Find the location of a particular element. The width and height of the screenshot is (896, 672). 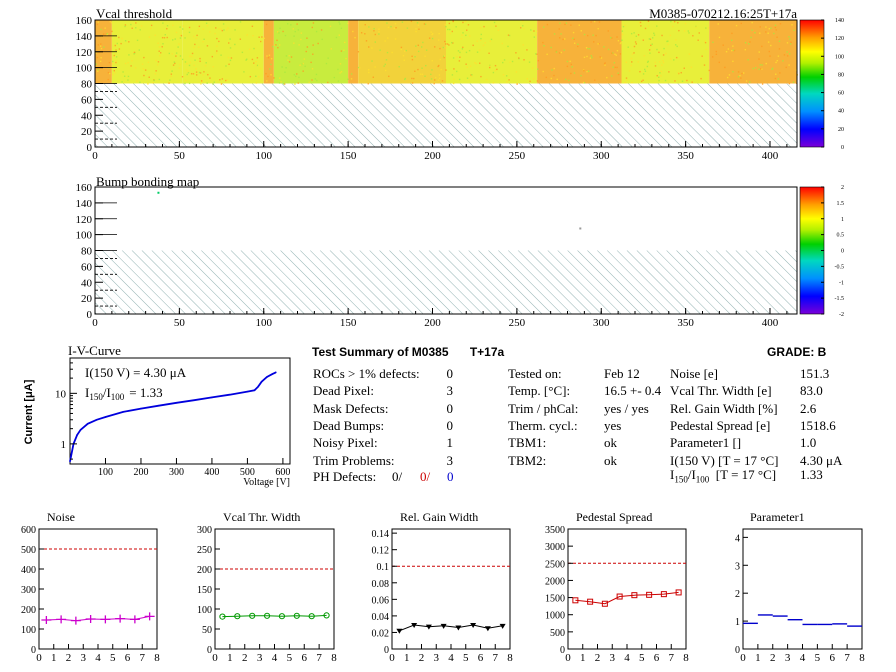

result-label: Noise [e] is located at coordinates (694, 373).